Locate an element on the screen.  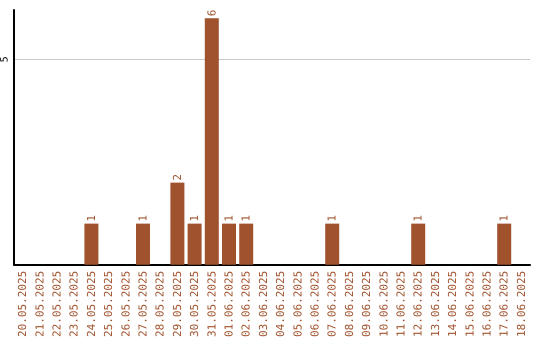
x-tick-label: 05.06.2025 is located at coordinates (297, 304).